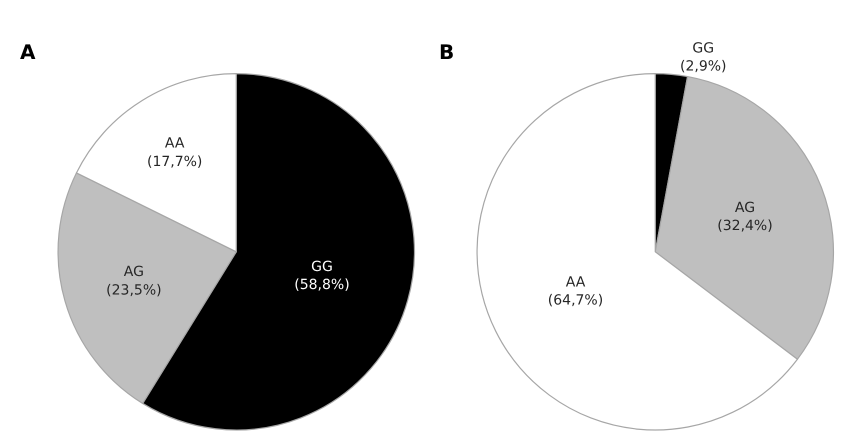 This screenshot has height=435, width=858. I want to click on data-label: (17,7%), so click(174, 162).